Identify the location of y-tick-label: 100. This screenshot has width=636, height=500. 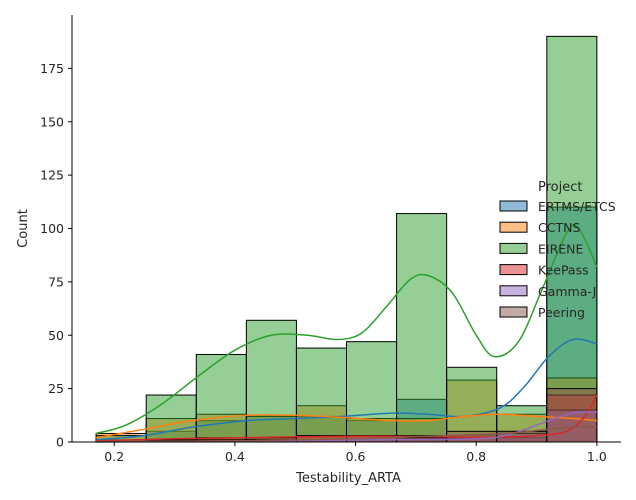
(52, 228).